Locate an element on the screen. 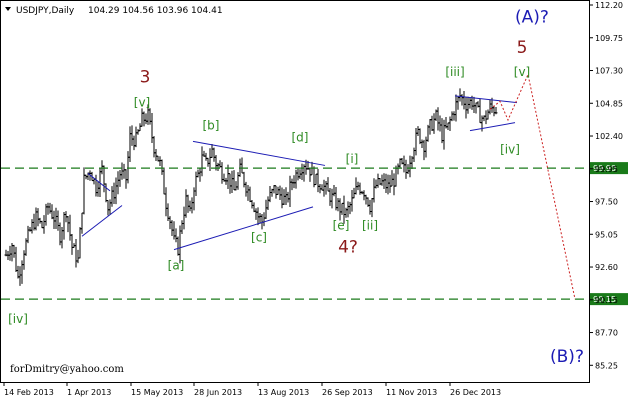 This screenshot has height=402, width=635. dropdown-triangle-icon is located at coordinates (8, 9).